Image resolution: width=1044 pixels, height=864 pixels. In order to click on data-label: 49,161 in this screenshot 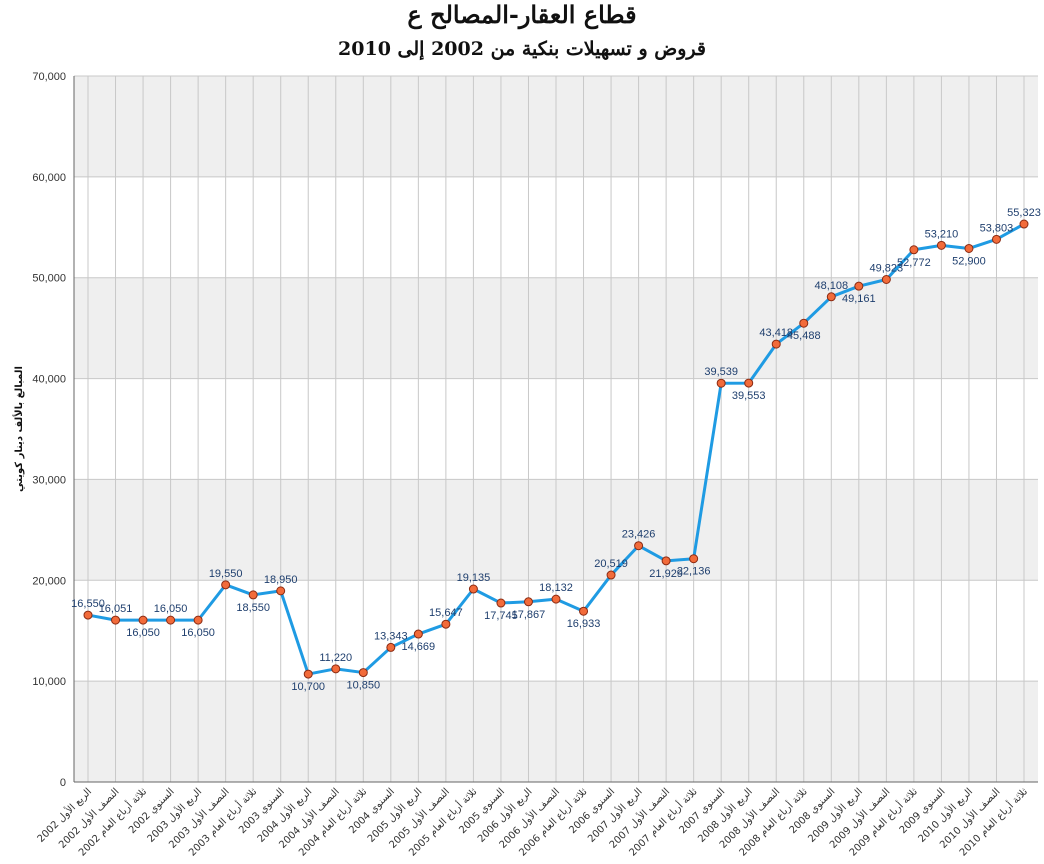, I will do `click(859, 299)`.